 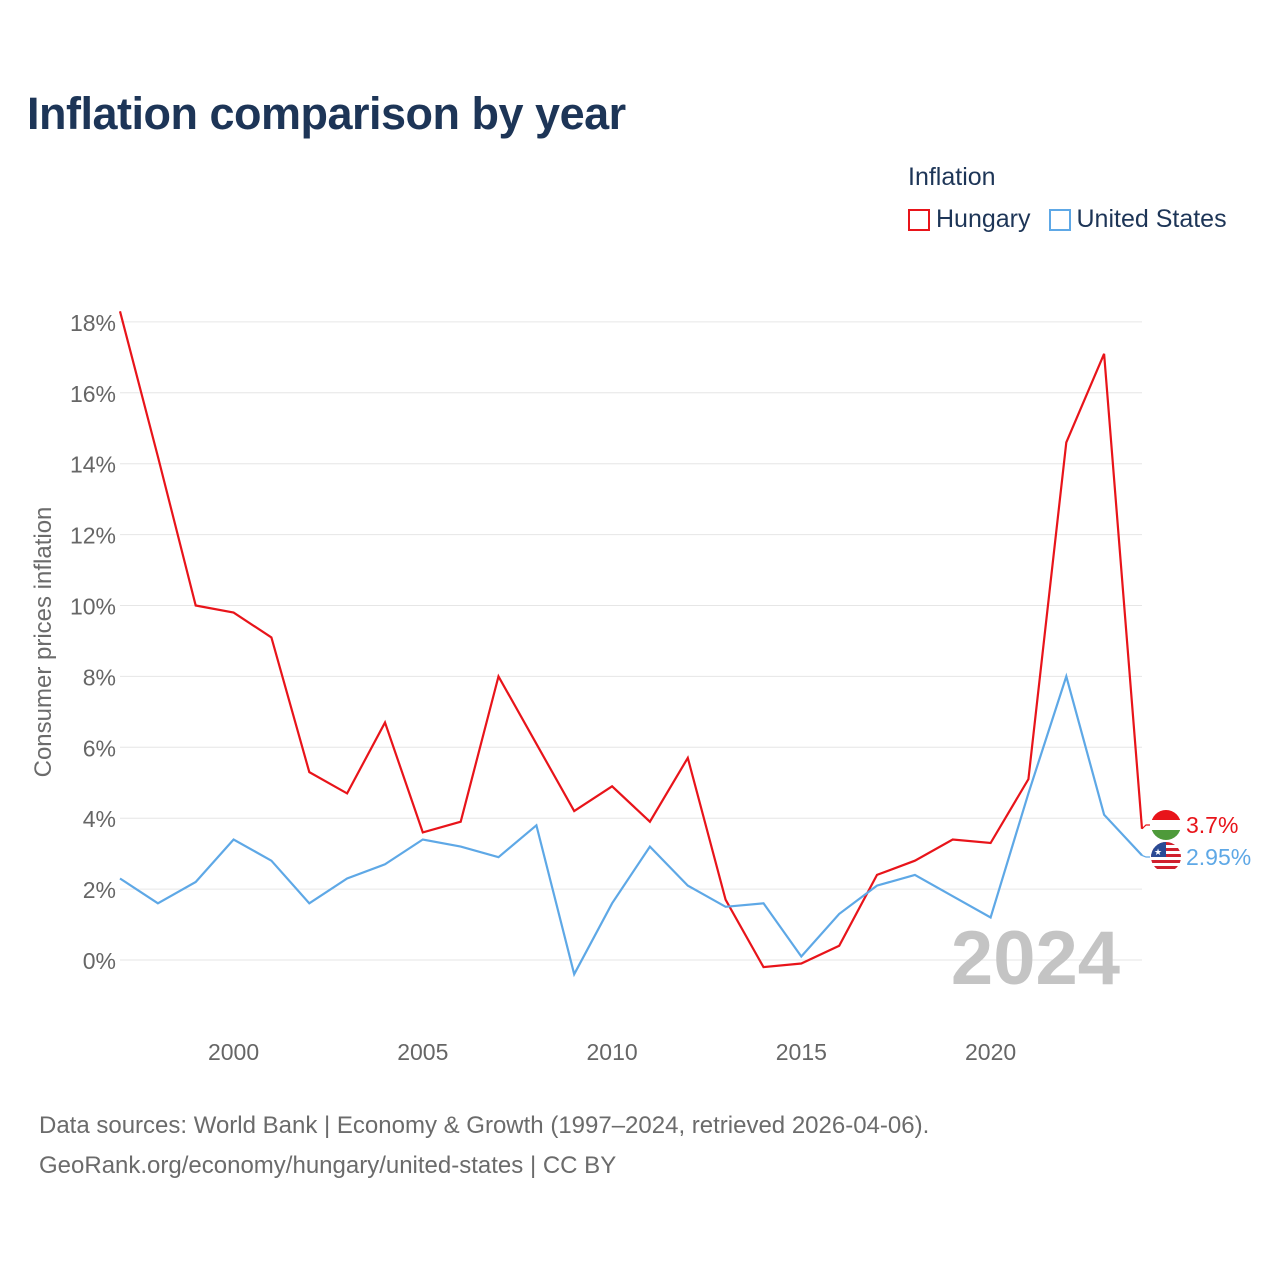 I want to click on legend-swatch-hungary, so click(x=919, y=219).